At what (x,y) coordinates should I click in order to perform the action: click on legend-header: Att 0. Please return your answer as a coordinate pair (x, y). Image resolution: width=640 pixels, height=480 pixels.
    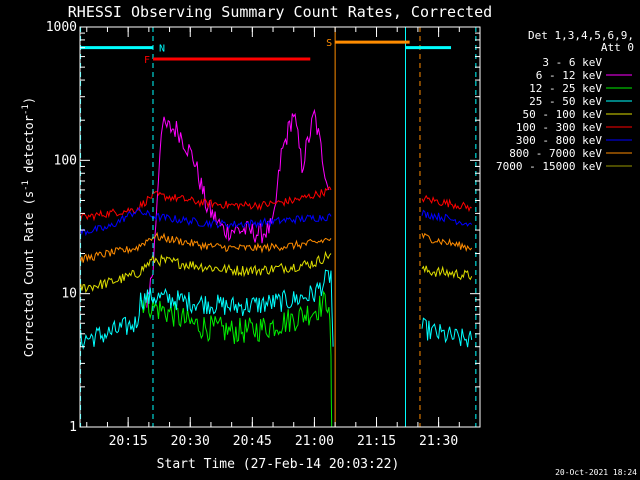
    Looking at the image, I should click on (617, 47).